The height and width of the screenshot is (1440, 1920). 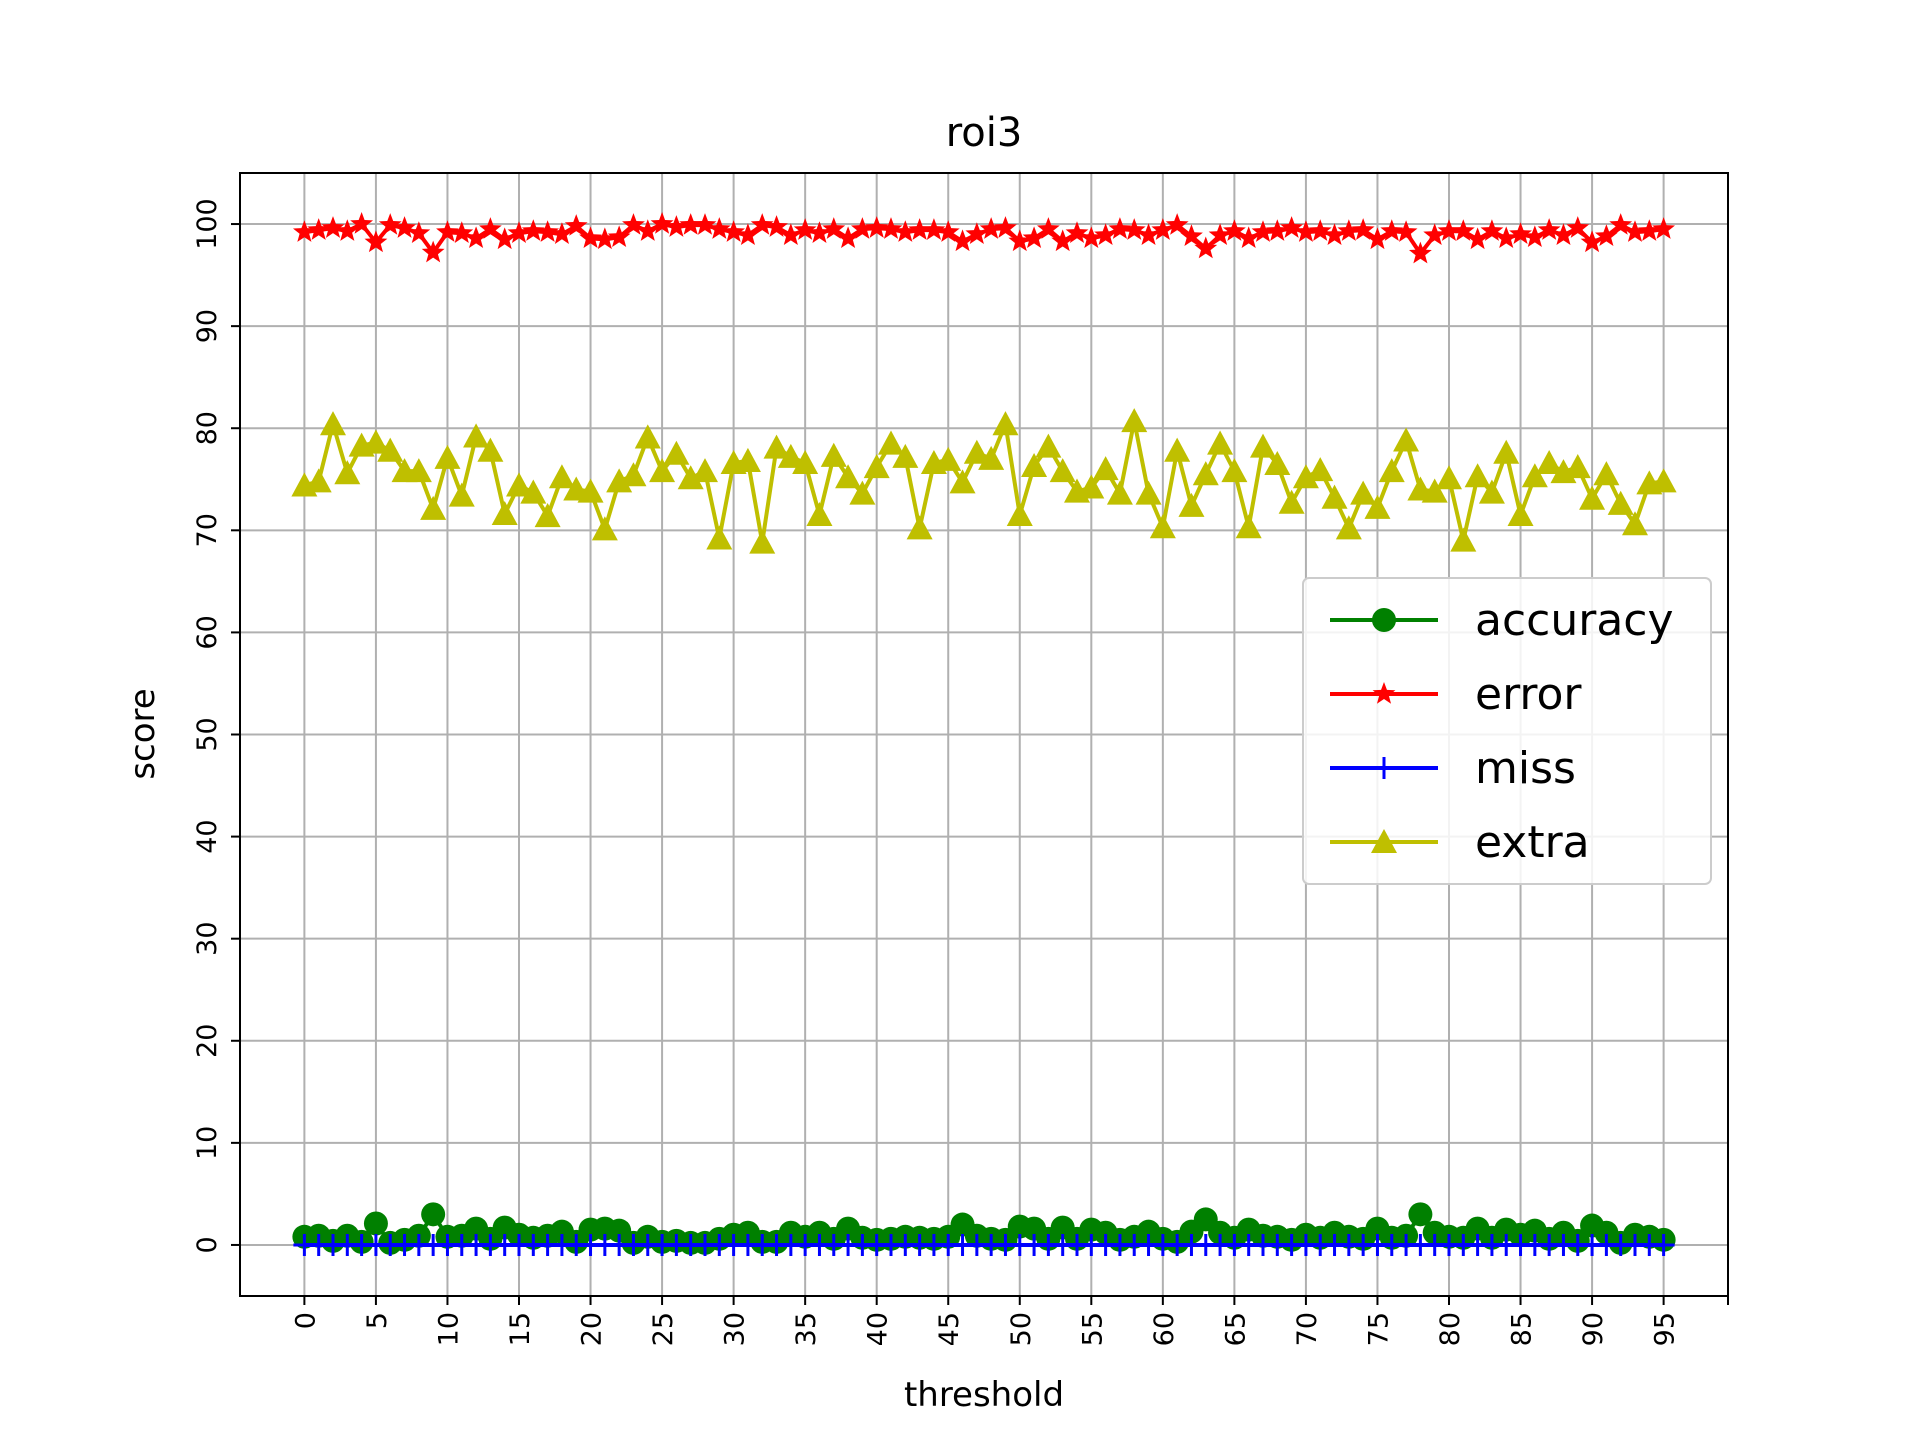 I want to click on legend-label-miss: miss, so click(x=1525, y=768).